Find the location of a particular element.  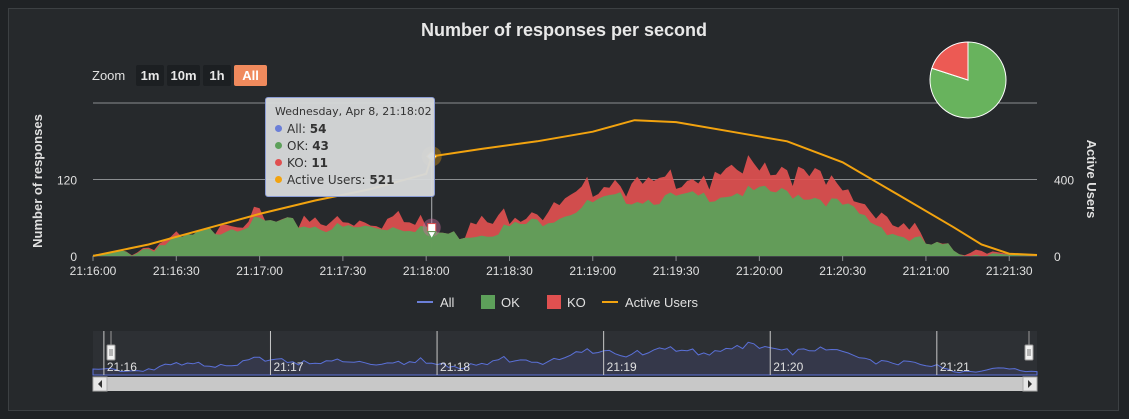

zoom-button-1h is located at coordinates (217, 75).